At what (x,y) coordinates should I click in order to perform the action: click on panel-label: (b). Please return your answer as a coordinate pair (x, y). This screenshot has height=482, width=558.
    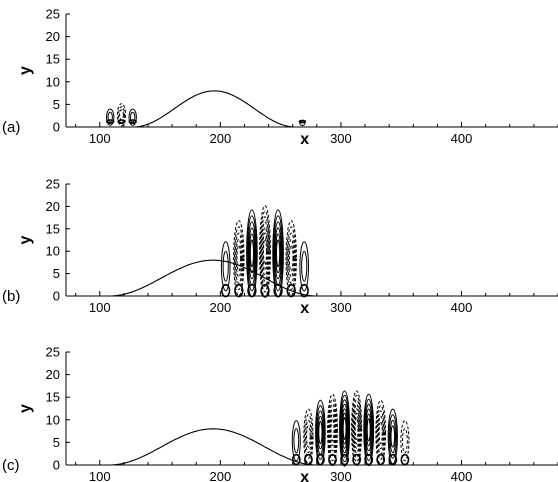
    Looking at the image, I should click on (11, 296).